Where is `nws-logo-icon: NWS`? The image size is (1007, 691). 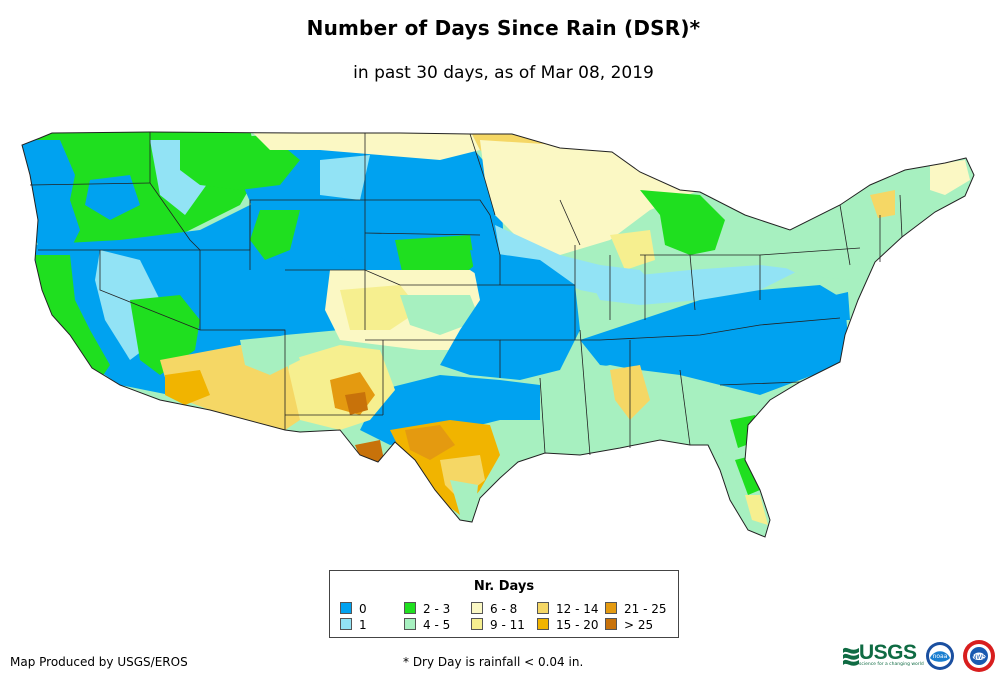 nws-logo-icon: NWS is located at coordinates (979, 656).